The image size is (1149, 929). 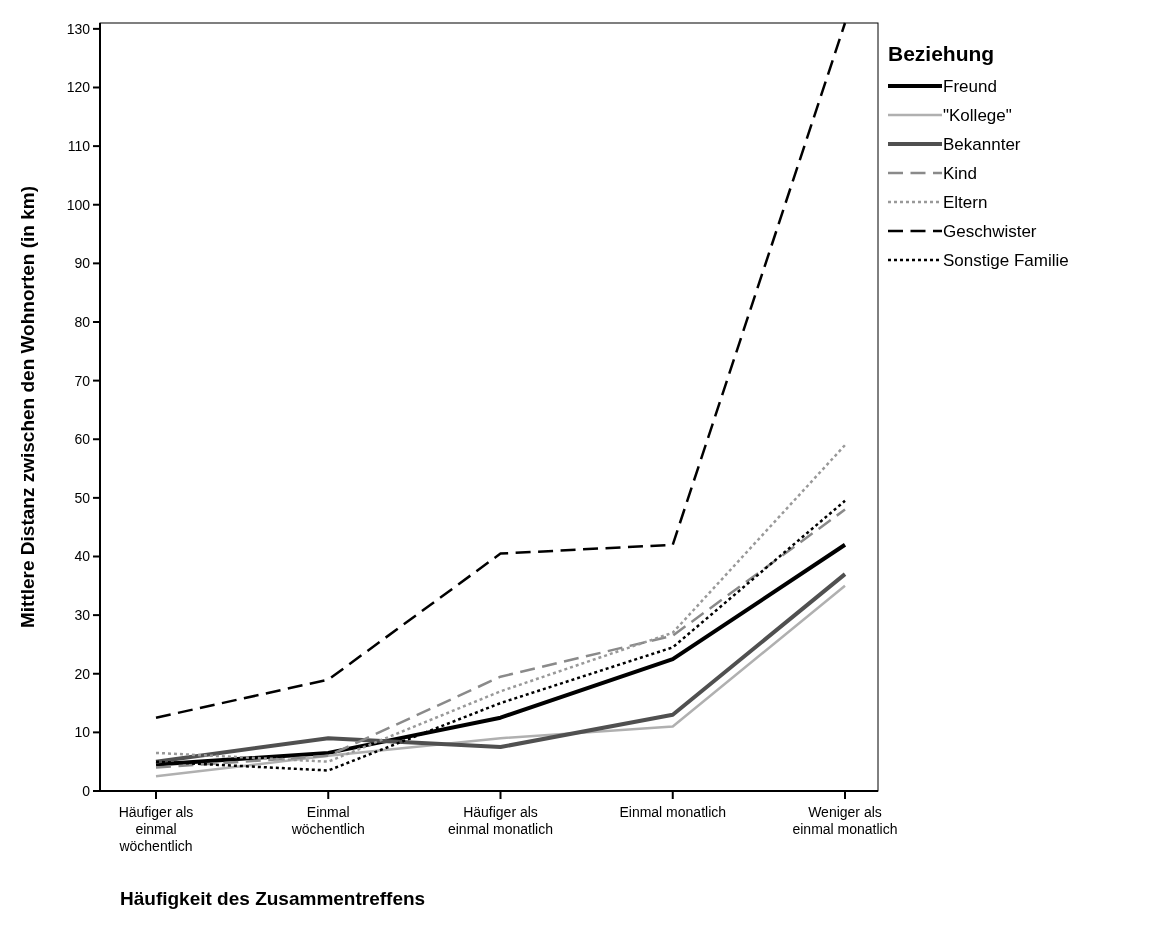 I want to click on legend-label: Freund, so click(x=970, y=86).